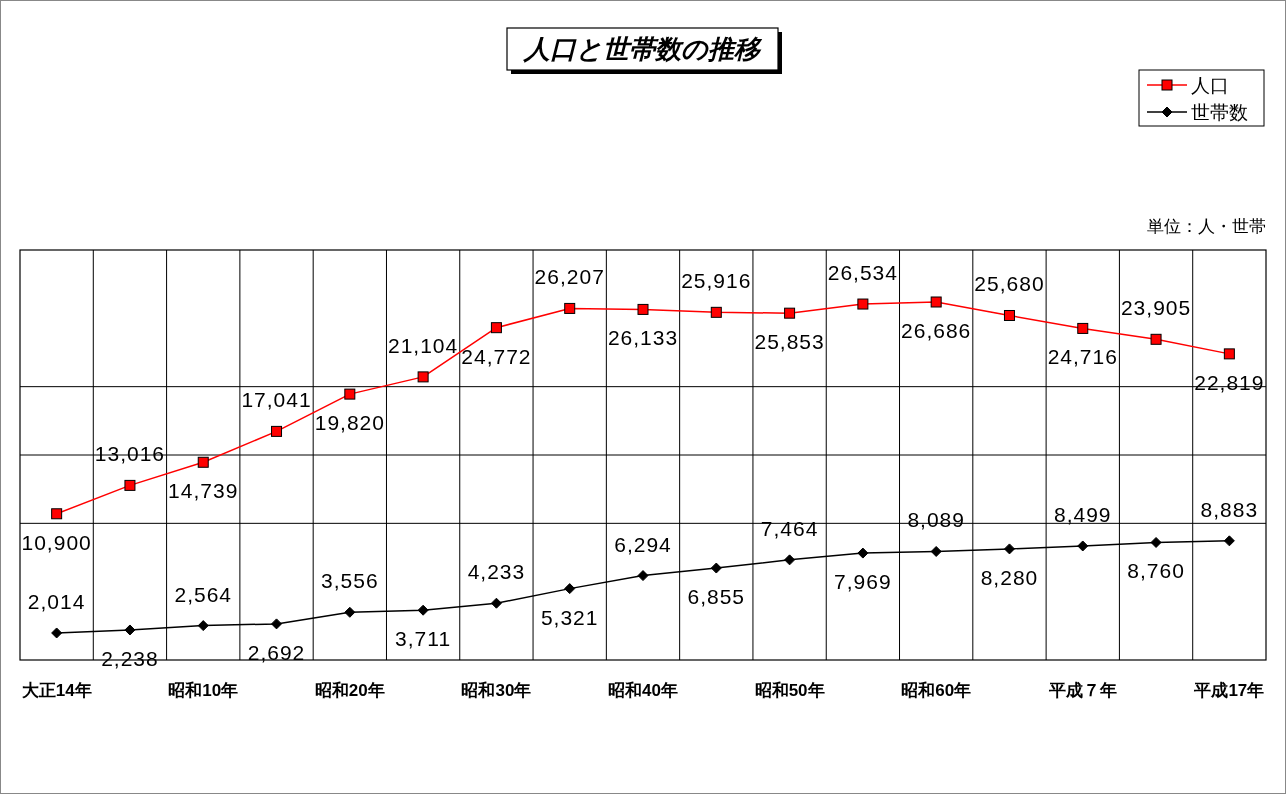  What do you see at coordinates (56, 542) in the screenshot?
I see `data-label: 10,900` at bounding box center [56, 542].